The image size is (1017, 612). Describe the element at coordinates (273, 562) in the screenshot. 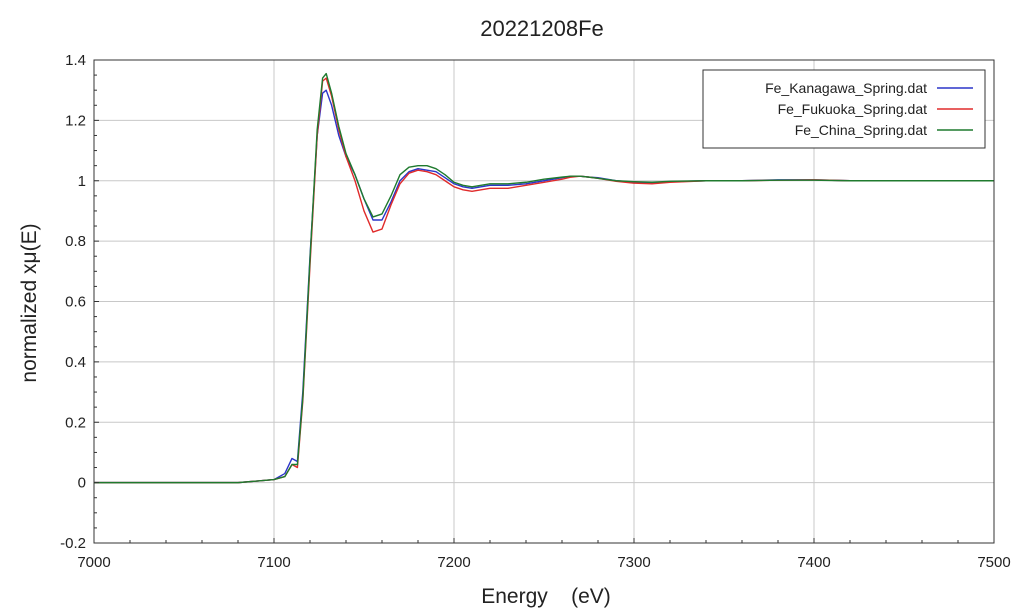

I see `x-tick-label: 7100` at that location.